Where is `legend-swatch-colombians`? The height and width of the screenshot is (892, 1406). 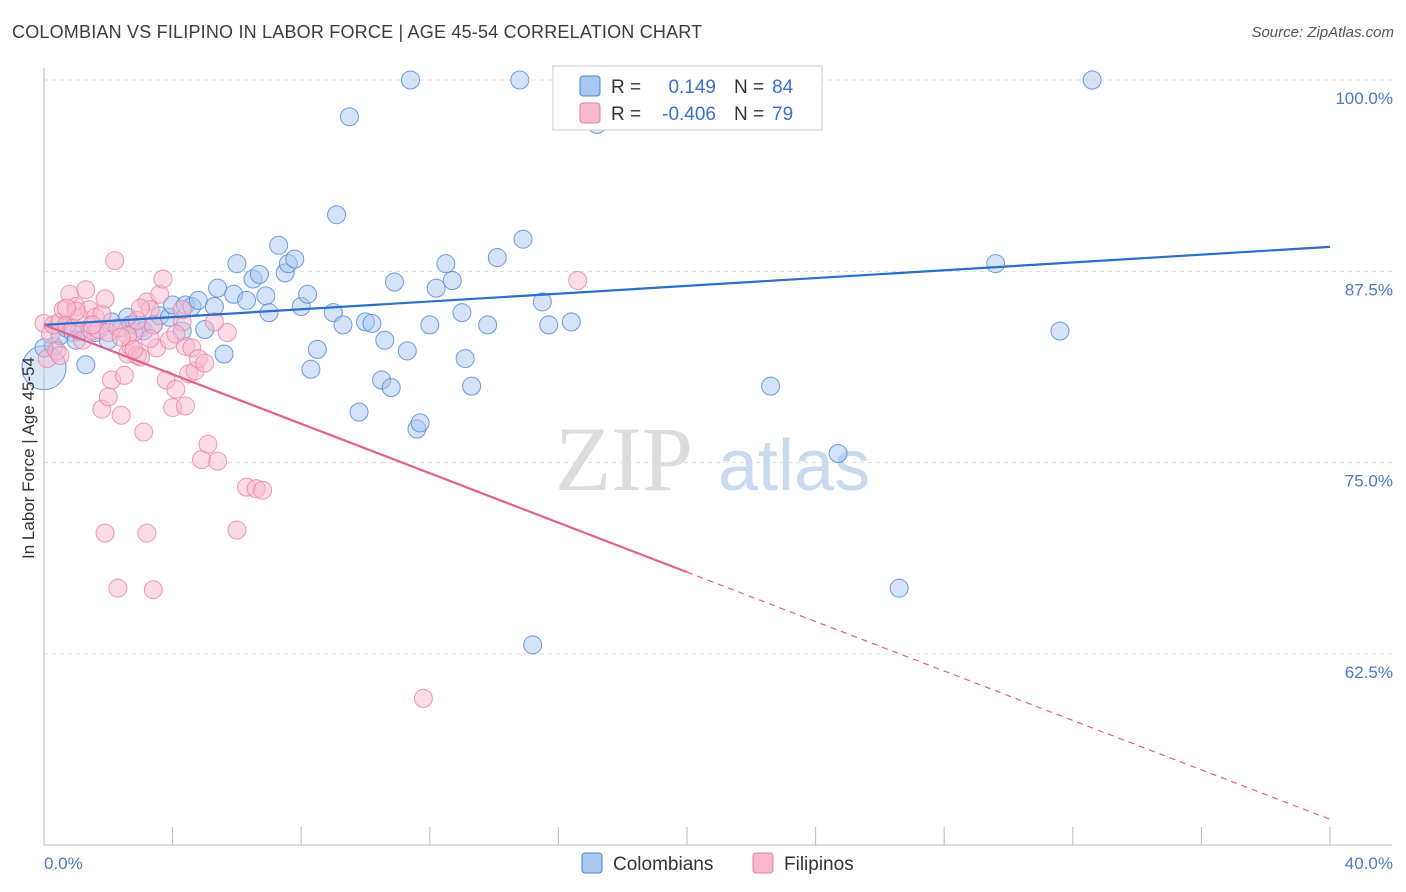
legend-swatch-colombians is located at coordinates (590, 86).